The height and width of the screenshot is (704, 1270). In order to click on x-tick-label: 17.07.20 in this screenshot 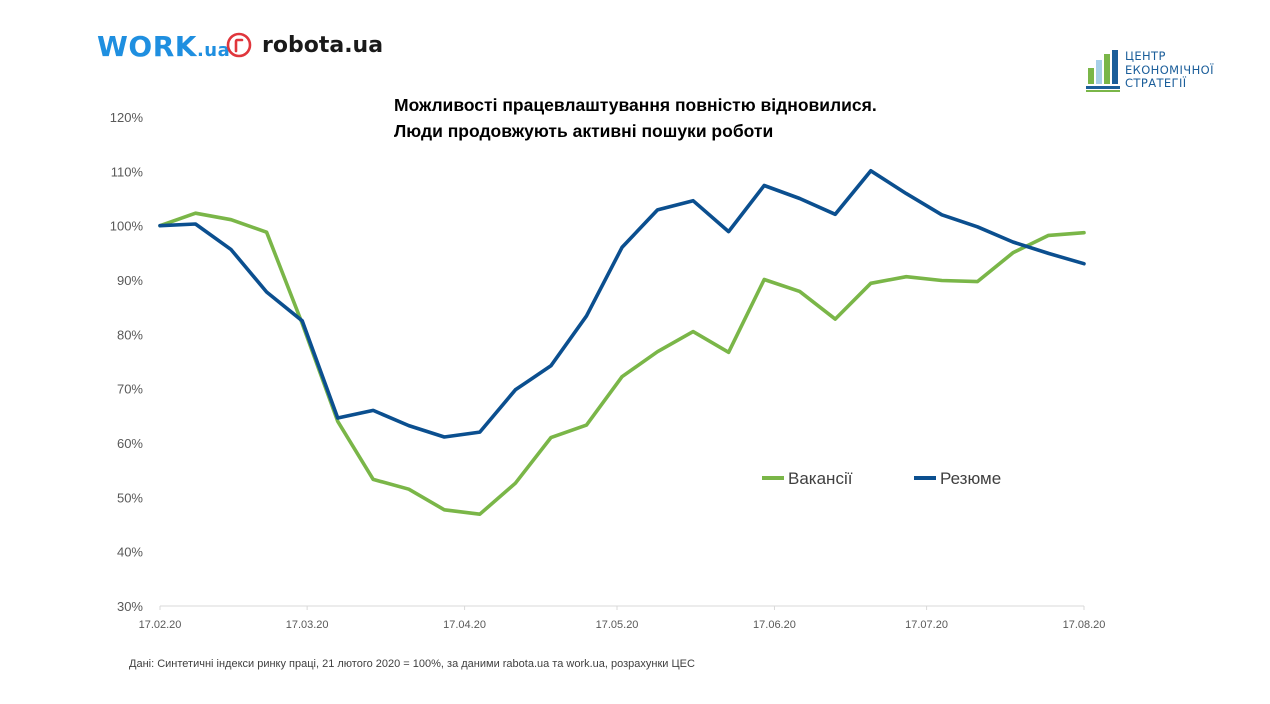, I will do `click(926, 625)`.